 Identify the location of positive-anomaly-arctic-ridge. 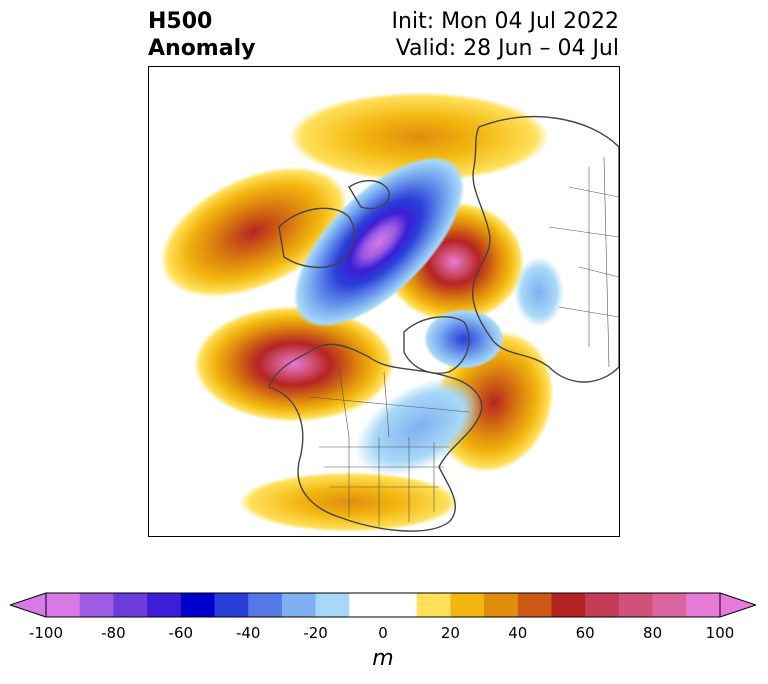
(419, 137).